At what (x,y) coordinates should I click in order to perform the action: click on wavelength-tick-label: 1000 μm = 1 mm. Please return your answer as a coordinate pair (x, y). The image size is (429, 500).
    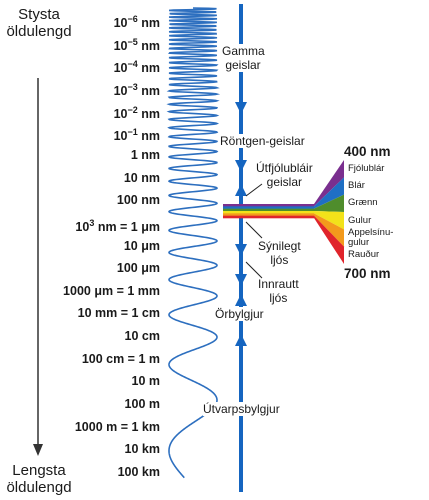
    Looking at the image, I should click on (111, 290).